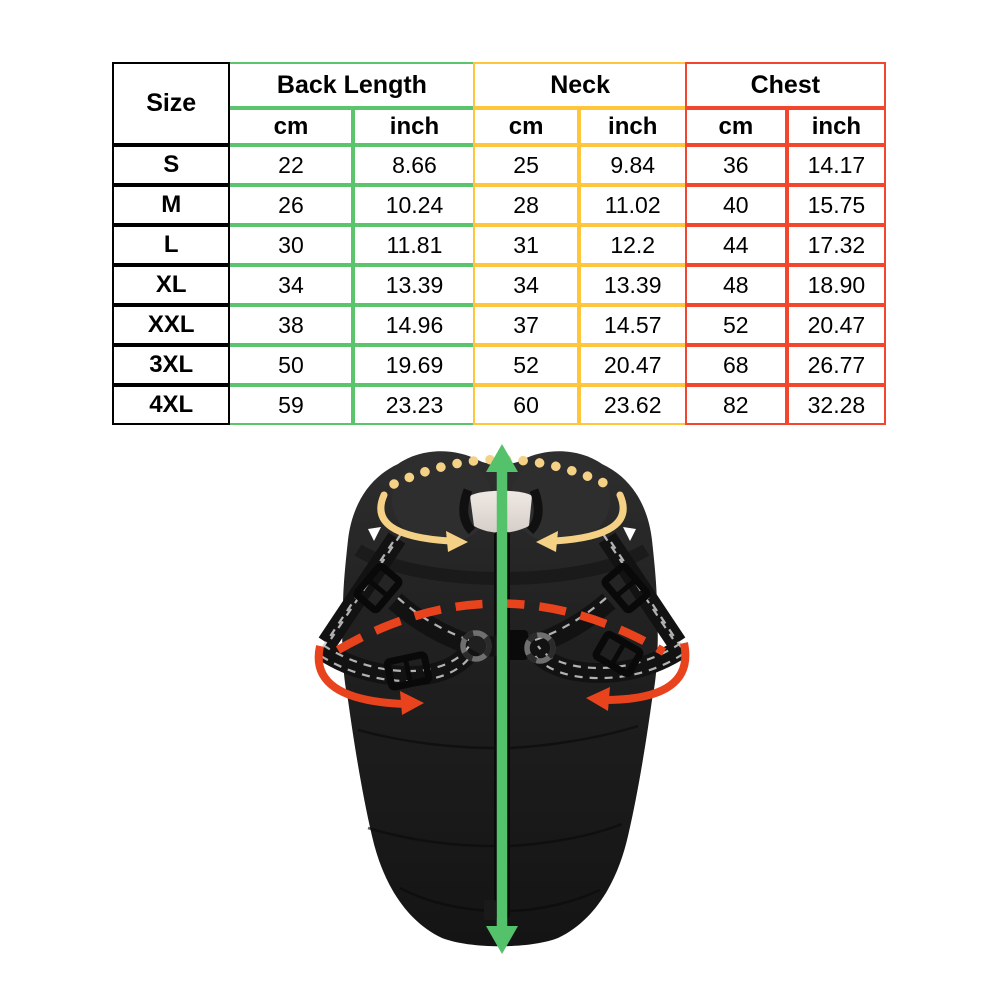 The image size is (1000, 1000). What do you see at coordinates (292, 245) in the screenshot?
I see `value-back-cm: 30` at bounding box center [292, 245].